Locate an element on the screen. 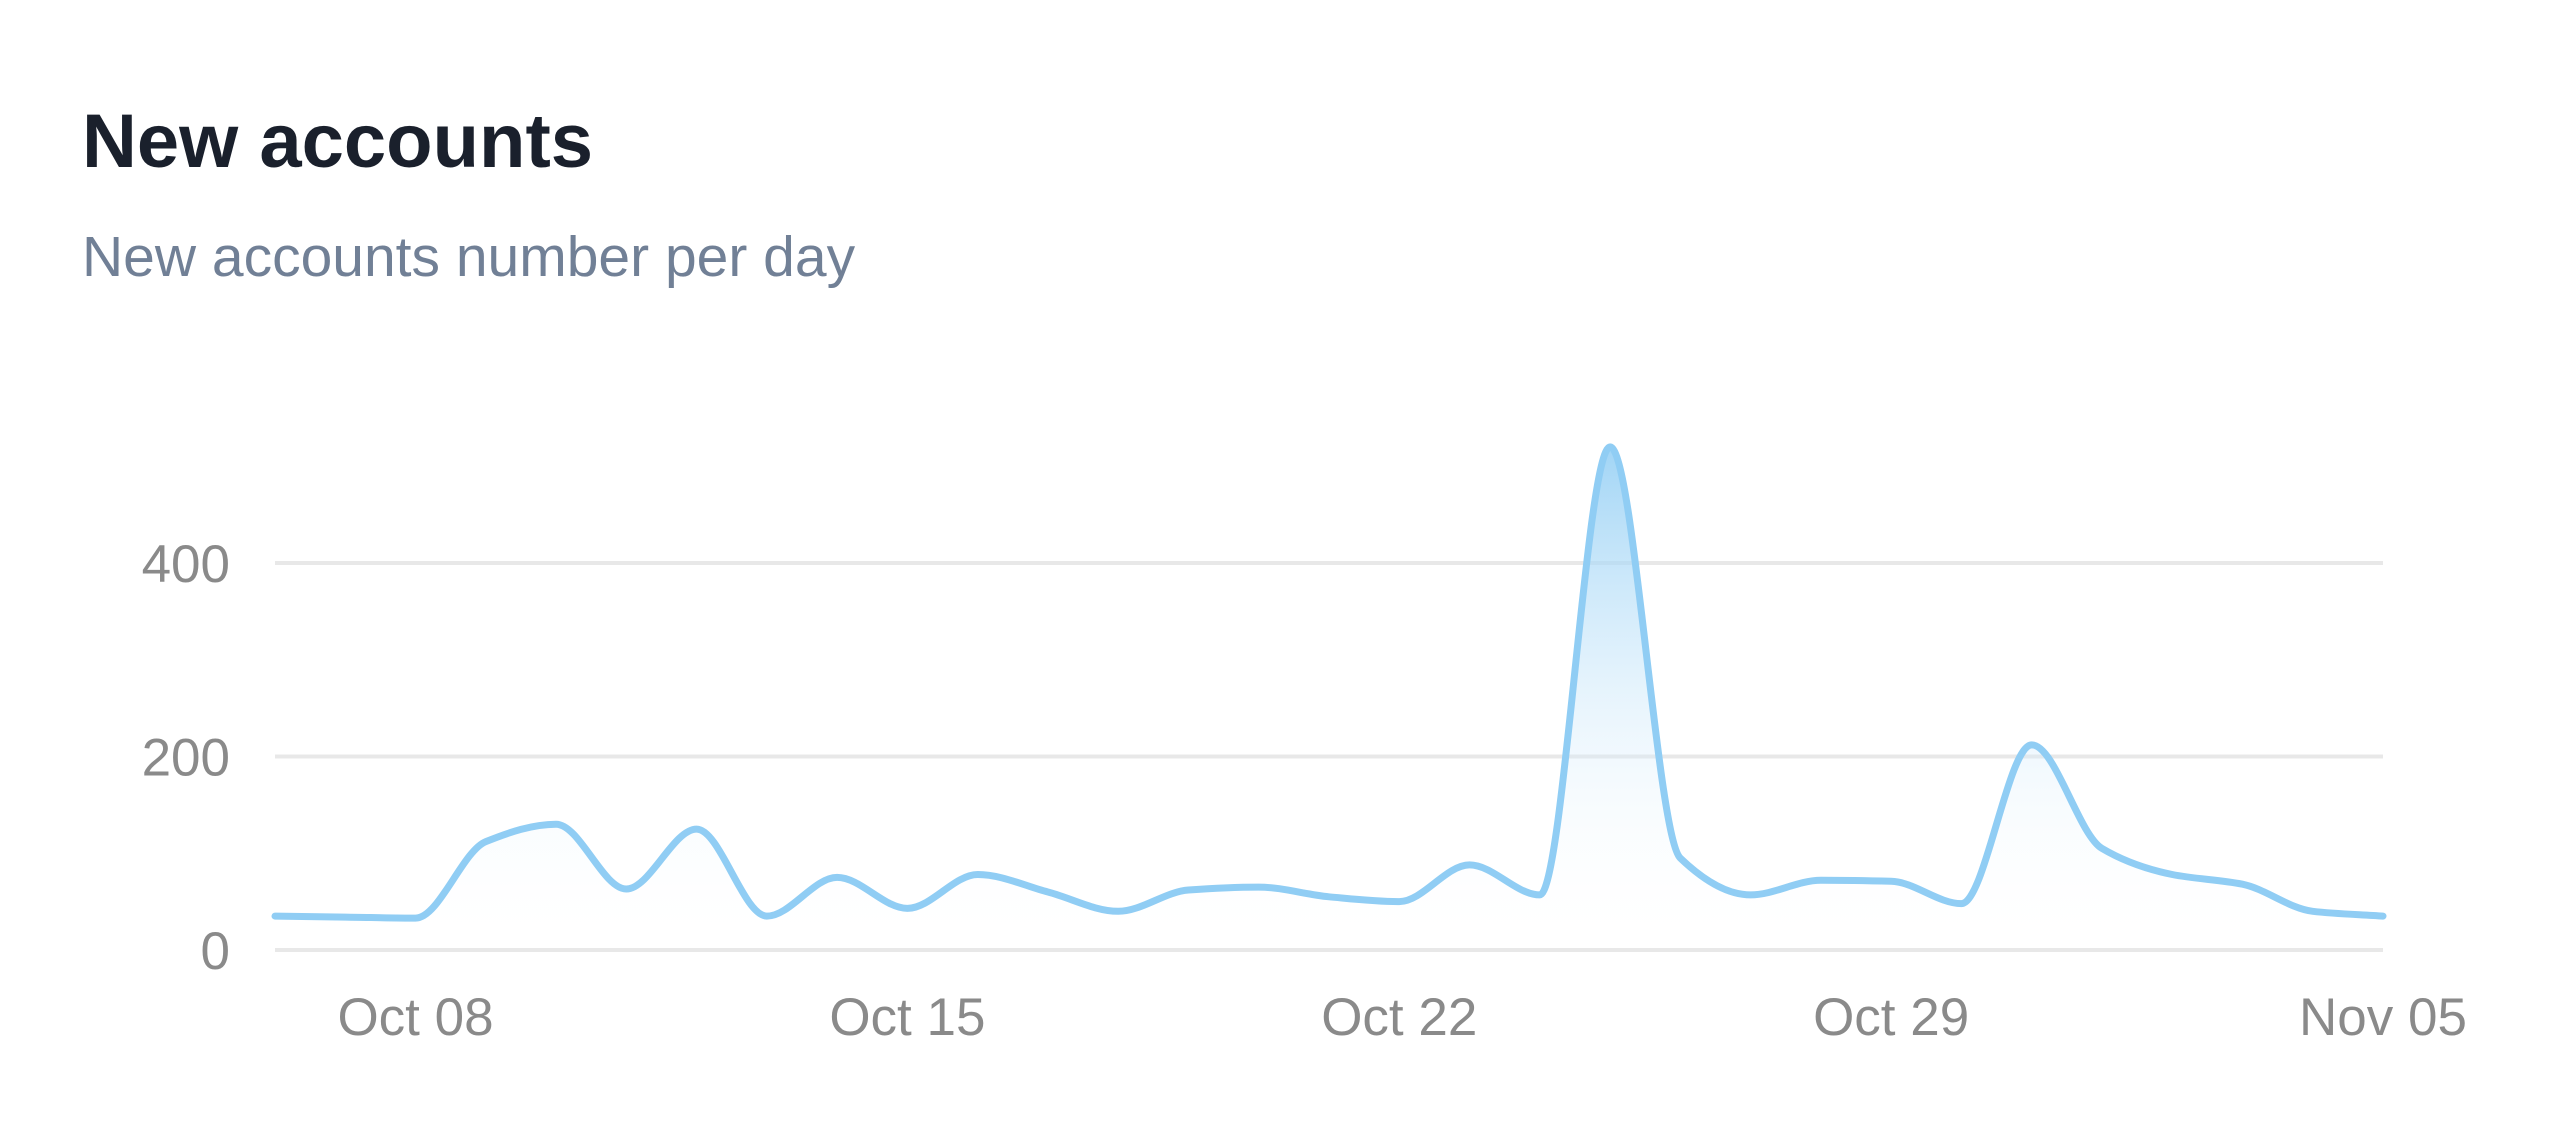 This screenshot has width=2560, height=1125. x-tick-label-oct-08: Oct 08 is located at coordinates (415, 1017).